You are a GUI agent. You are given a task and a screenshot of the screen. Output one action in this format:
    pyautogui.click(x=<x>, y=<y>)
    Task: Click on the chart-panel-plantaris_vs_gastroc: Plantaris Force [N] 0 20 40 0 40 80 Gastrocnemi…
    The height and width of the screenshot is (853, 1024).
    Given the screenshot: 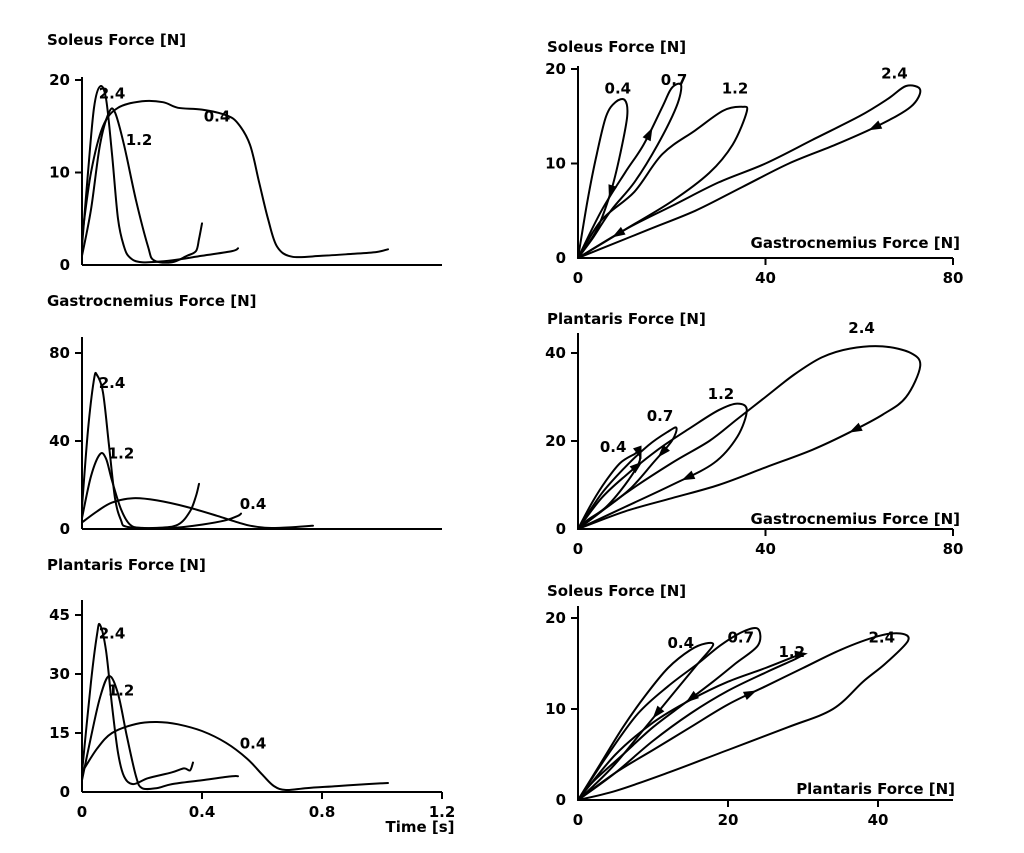 What is the action you would take?
    pyautogui.click(x=754, y=434)
    